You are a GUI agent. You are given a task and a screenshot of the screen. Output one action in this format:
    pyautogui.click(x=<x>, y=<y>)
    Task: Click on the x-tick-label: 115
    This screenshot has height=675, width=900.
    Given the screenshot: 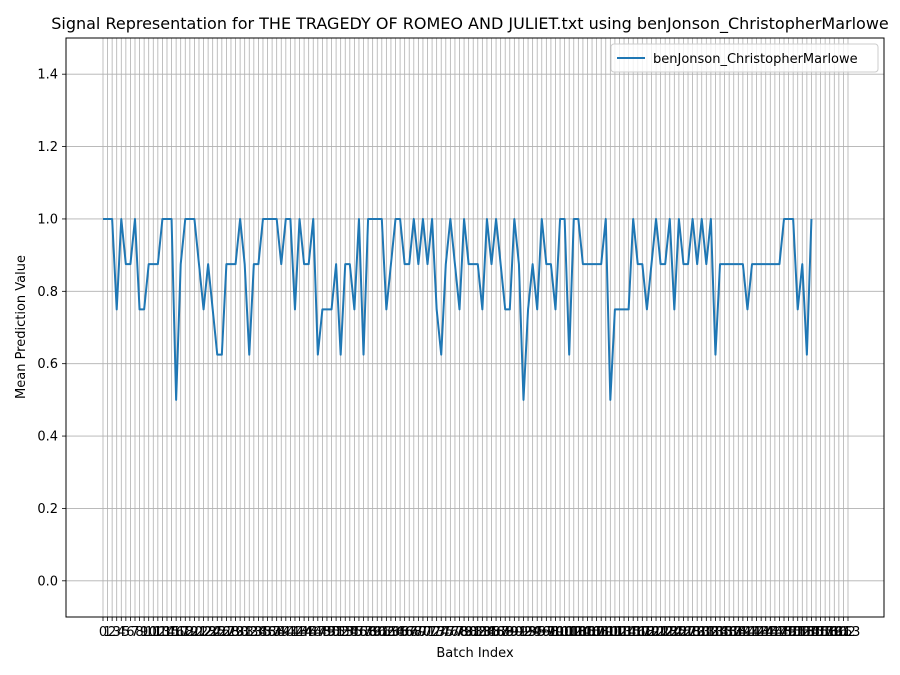 What is the action you would take?
    pyautogui.click(x=628, y=632)
    